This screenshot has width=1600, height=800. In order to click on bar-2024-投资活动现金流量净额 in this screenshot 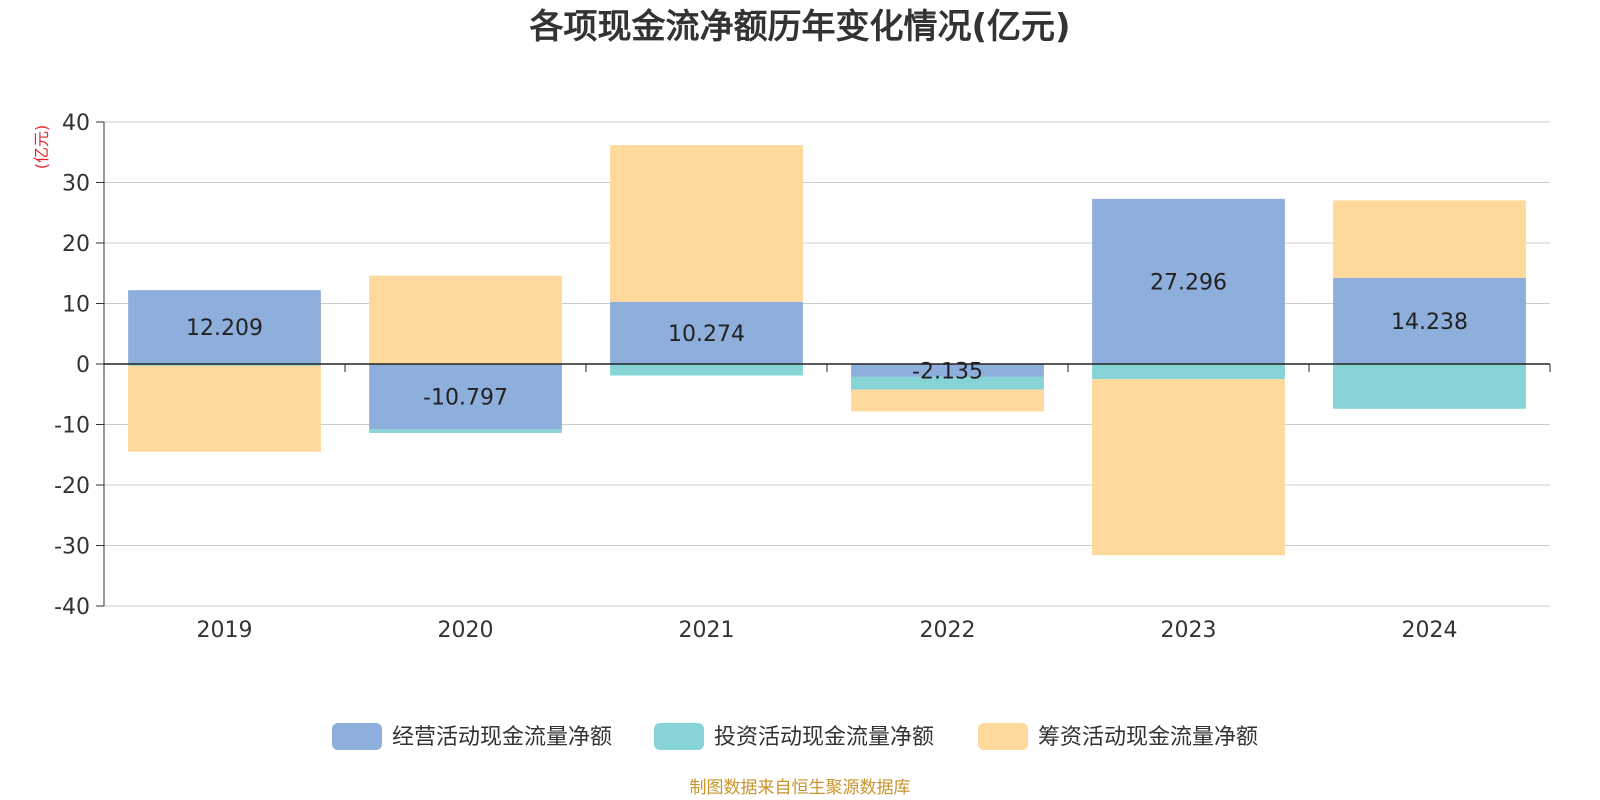, I will do `click(1429, 386)`.